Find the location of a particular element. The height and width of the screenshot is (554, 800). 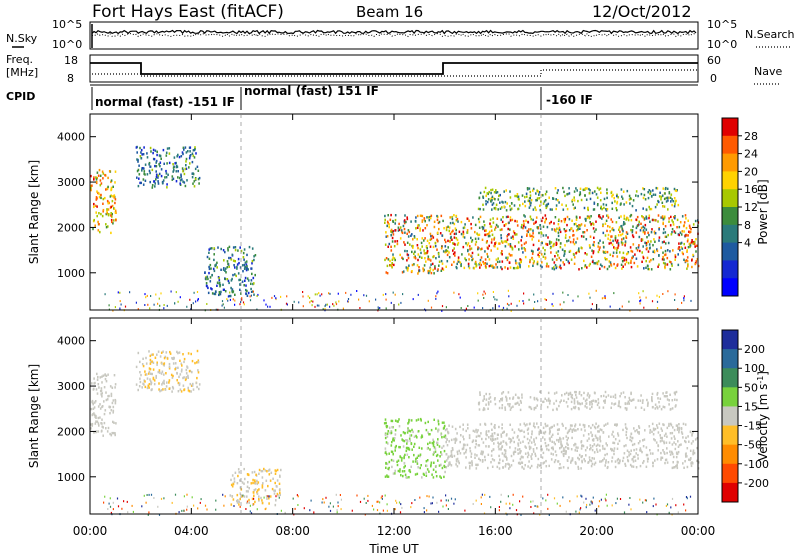

power-colorbar-box is located at coordinates (730, 269).